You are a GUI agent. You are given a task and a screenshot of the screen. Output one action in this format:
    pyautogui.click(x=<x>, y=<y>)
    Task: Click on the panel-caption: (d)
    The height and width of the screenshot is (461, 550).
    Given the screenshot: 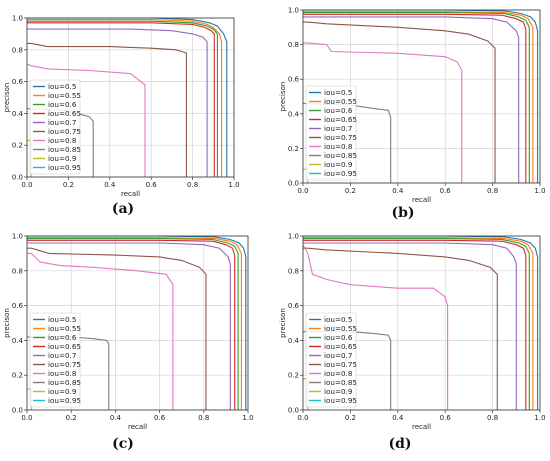 What is the action you would take?
    pyautogui.click(x=399, y=444)
    